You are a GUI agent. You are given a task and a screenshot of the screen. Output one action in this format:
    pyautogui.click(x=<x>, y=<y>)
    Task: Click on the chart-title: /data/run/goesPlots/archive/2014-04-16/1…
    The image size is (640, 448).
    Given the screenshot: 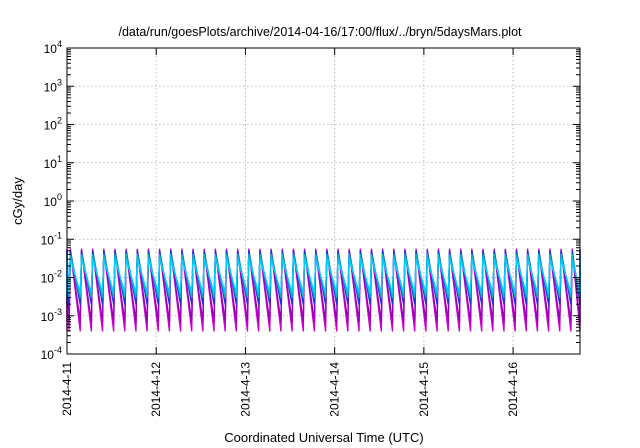 What is the action you would take?
    pyautogui.click(x=320, y=32)
    